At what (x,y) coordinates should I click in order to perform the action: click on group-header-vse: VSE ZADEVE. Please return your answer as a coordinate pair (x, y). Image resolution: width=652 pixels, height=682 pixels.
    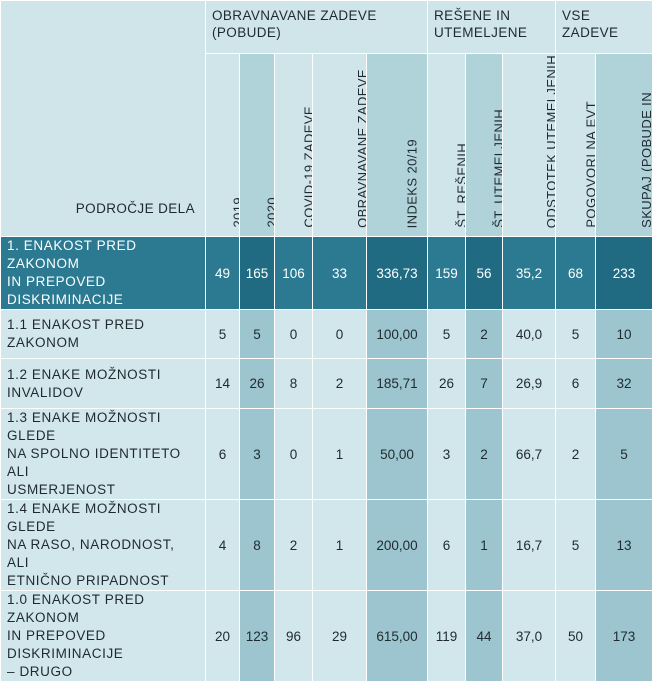
    Looking at the image, I should click on (604, 27).